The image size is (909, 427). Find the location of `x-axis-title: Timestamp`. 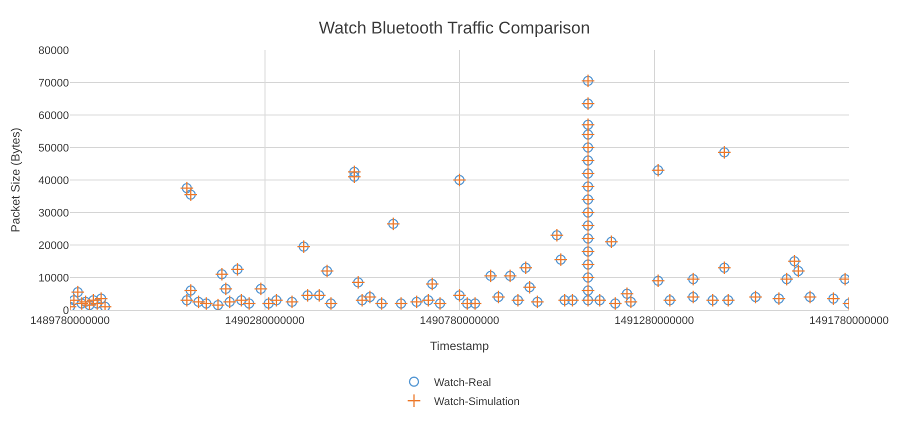

x-axis-title: Timestamp is located at coordinates (460, 346).